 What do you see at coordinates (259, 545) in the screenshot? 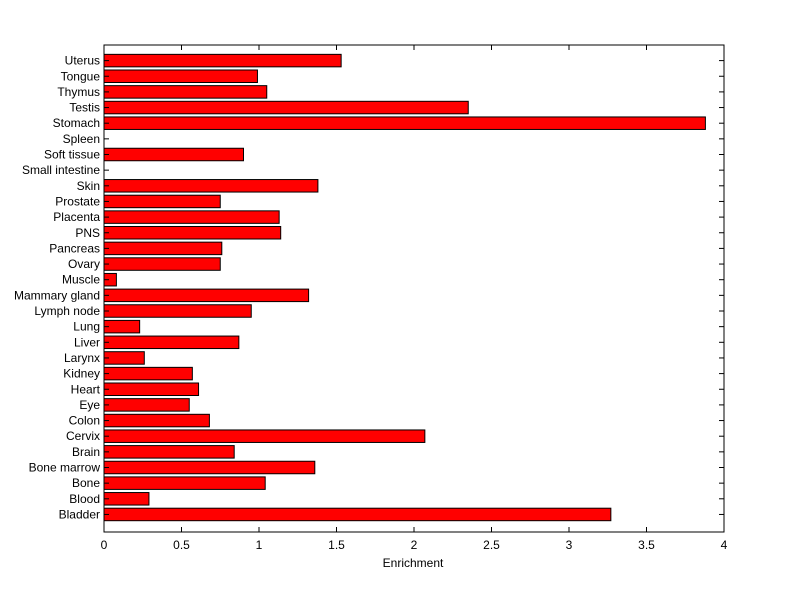
I see `x-tick-label: 1` at bounding box center [259, 545].